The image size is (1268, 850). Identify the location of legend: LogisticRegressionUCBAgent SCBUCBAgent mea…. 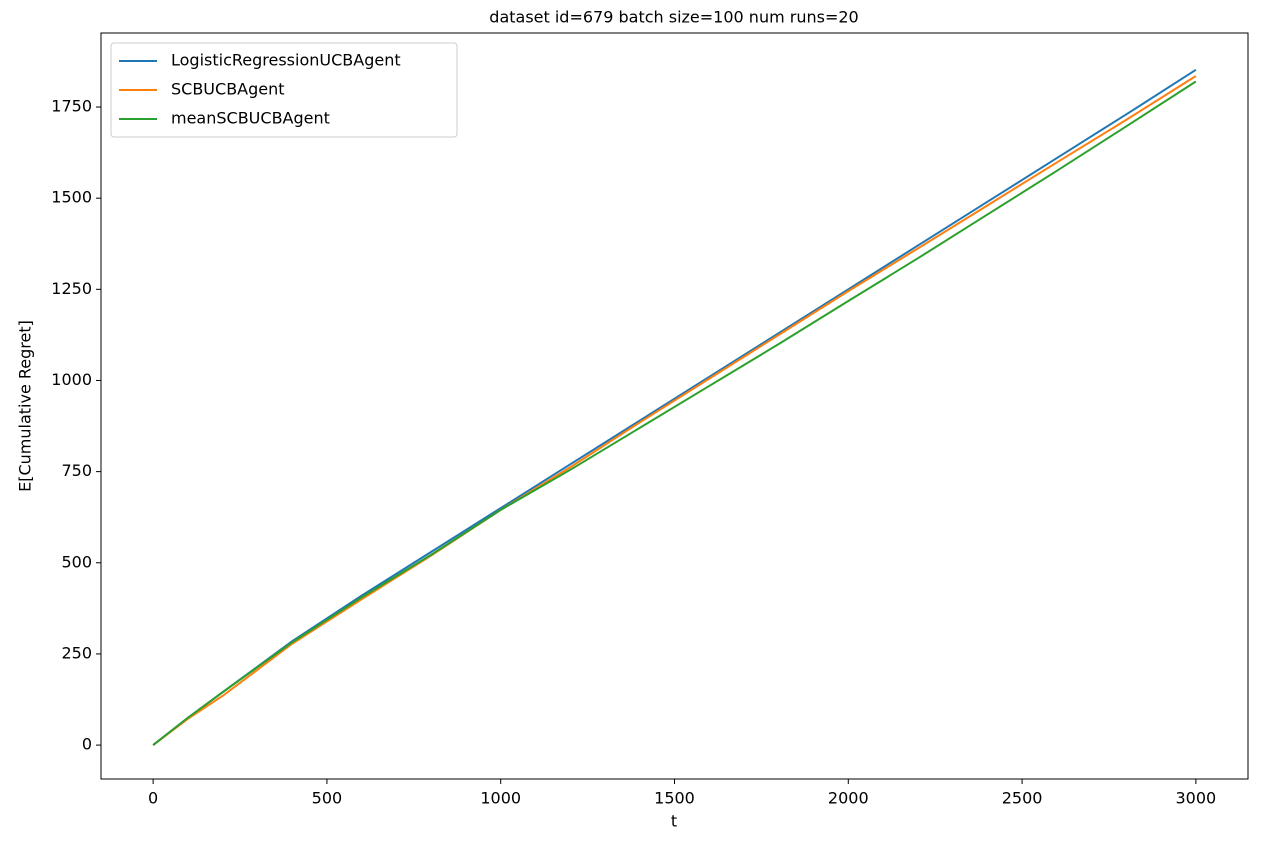
(284, 90).